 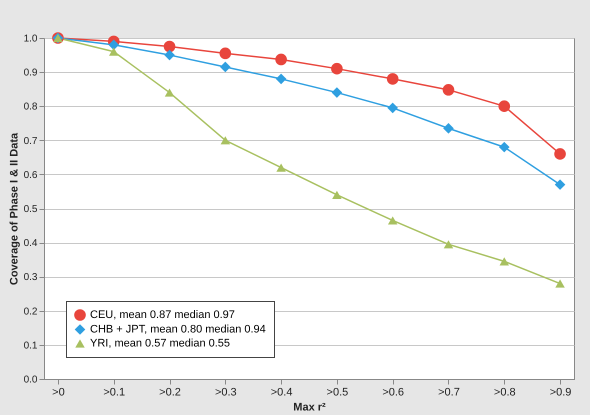 I want to click on legend-label: CHB + JPT, mean 0.80 median 0.94, so click(x=178, y=330).